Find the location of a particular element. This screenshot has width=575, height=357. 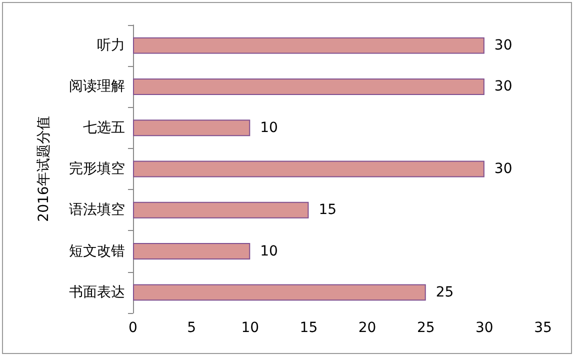

y-tick-label: 书面表达 is located at coordinates (97, 292).